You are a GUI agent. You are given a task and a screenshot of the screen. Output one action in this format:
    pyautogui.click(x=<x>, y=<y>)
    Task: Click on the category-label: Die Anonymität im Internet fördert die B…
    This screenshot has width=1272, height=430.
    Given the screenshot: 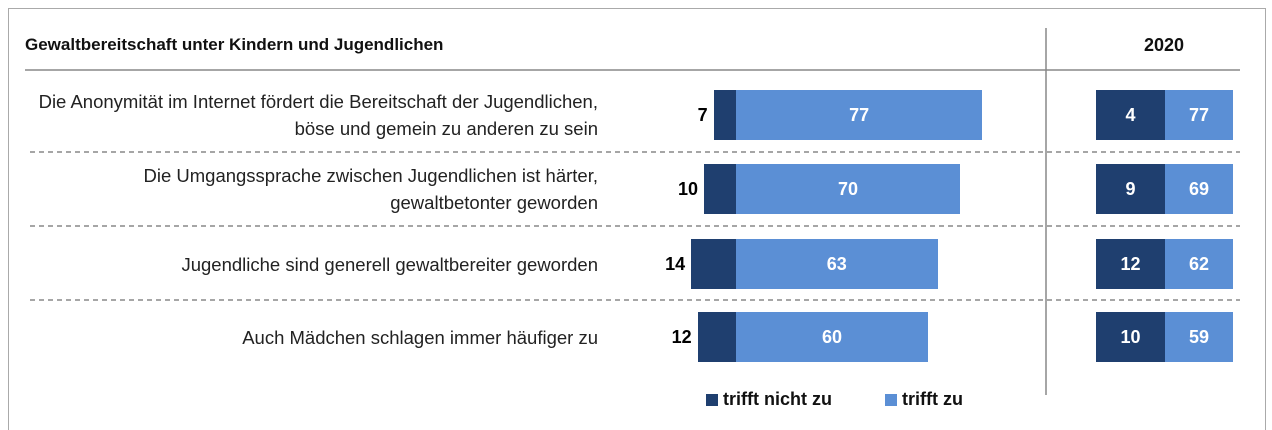 What is the action you would take?
    pyautogui.click(x=318, y=115)
    